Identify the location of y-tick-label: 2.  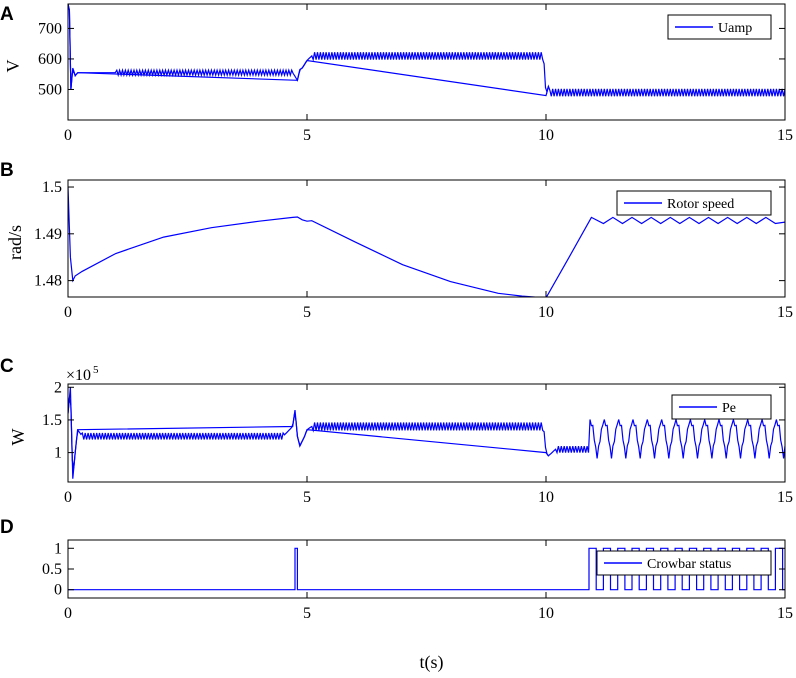
(58, 387).